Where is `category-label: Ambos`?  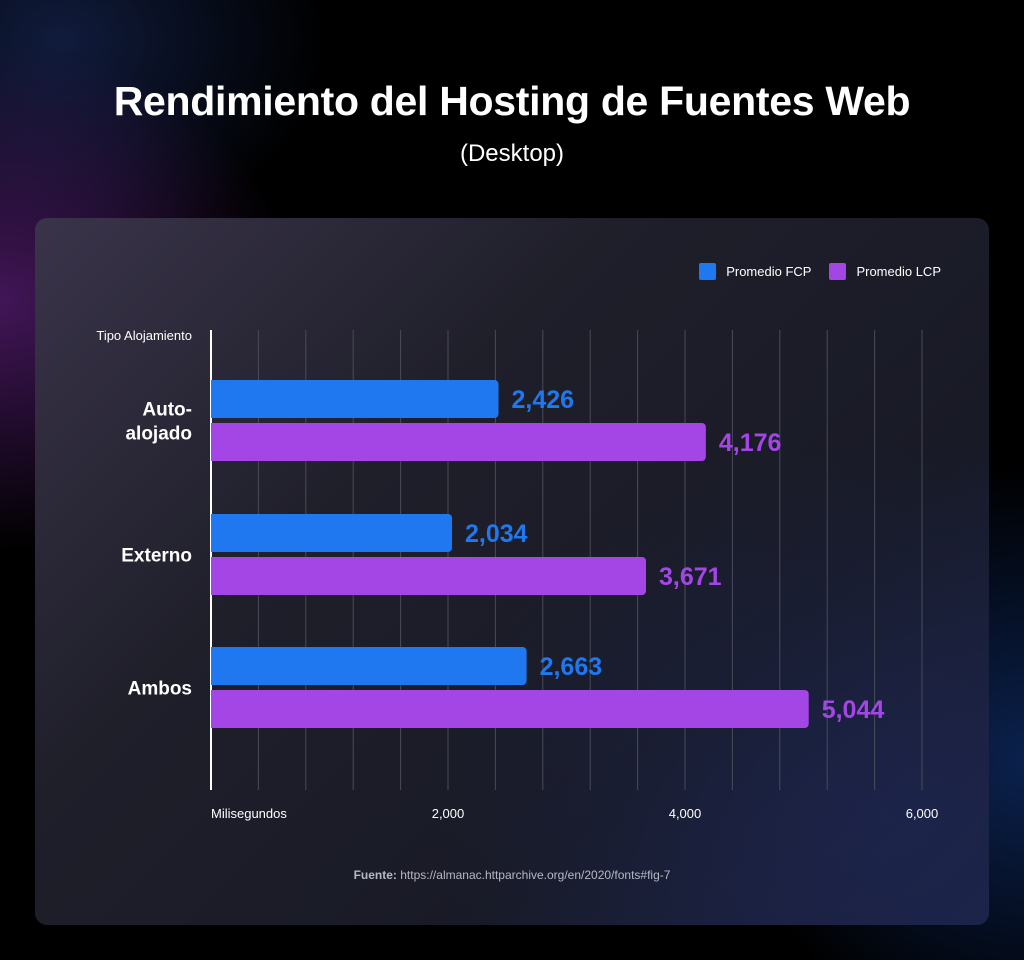
category-label: Ambos is located at coordinates (160, 689).